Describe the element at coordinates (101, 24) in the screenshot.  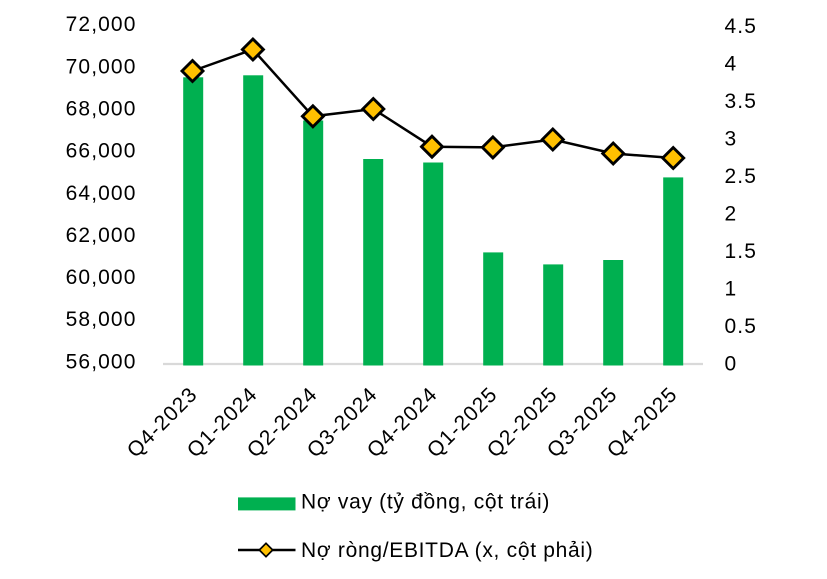
I see `svg-text: 72,000` at that location.